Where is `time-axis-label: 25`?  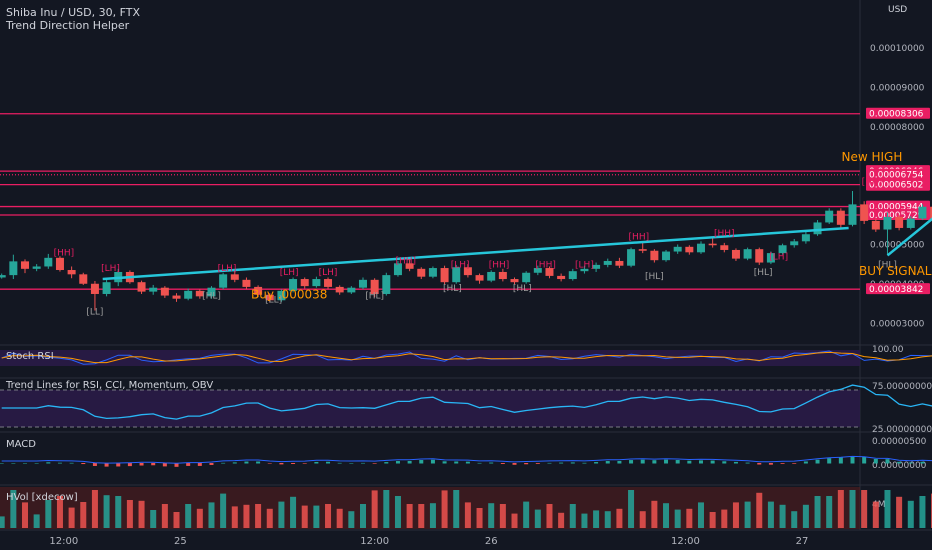 time-axis-label: 25 is located at coordinates (180, 541).